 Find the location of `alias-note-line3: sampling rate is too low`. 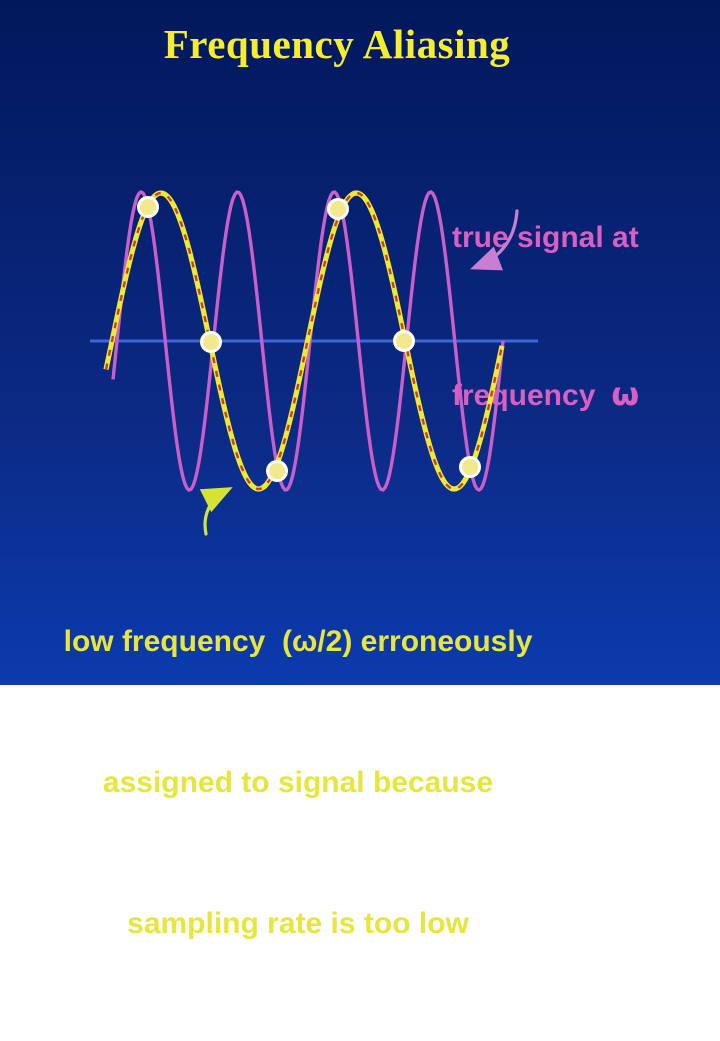

alias-note-line3: sampling rate is too low is located at coordinates (298, 923).